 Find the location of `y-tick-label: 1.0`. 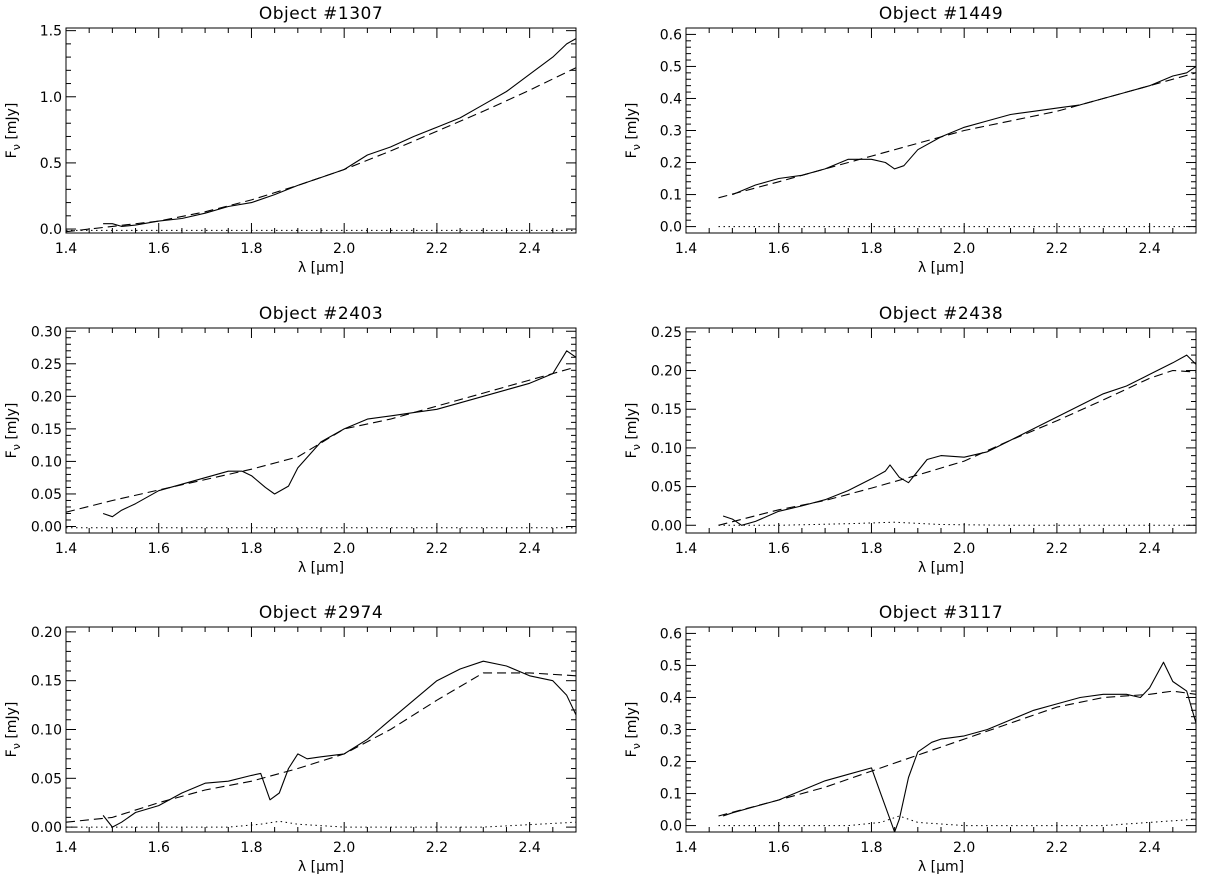

y-tick-label: 1.0 is located at coordinates (51, 98).